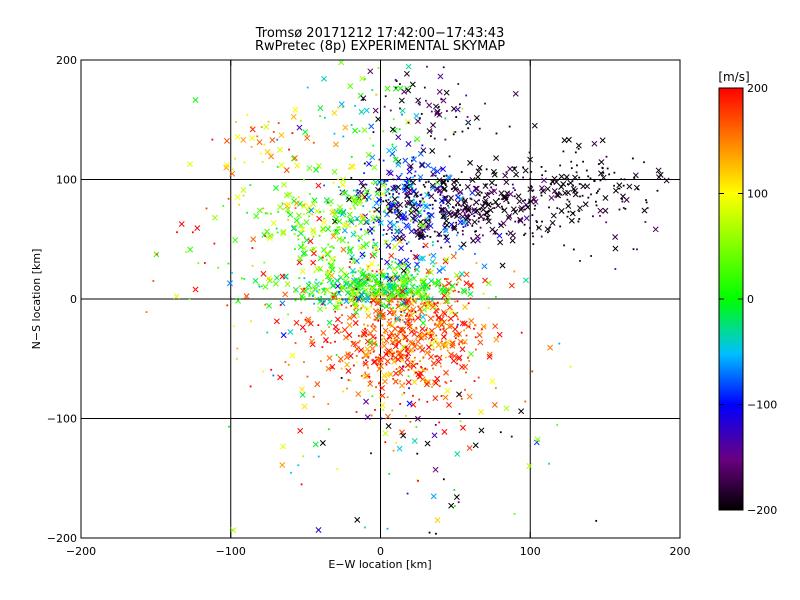 Image resolution: width=800 pixels, height=600 pixels. What do you see at coordinates (680, 551) in the screenshot?
I see `x-tick-label: 200` at bounding box center [680, 551].